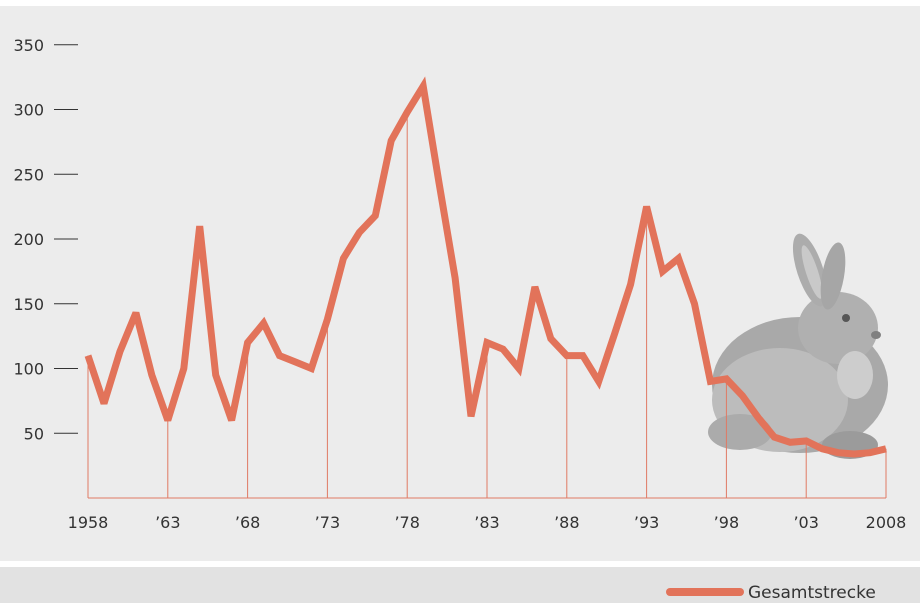 The height and width of the screenshot is (603, 920). Describe the element at coordinates (327, 522) in the screenshot. I see `x-tick-label-1973: ’73` at that location.